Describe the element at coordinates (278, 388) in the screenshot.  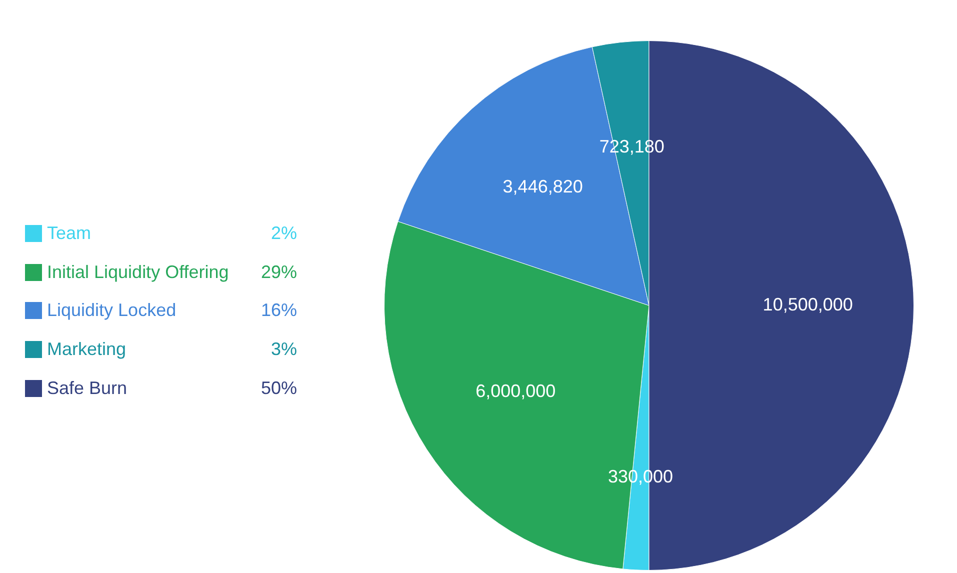
I see `text: 50%` at that location.